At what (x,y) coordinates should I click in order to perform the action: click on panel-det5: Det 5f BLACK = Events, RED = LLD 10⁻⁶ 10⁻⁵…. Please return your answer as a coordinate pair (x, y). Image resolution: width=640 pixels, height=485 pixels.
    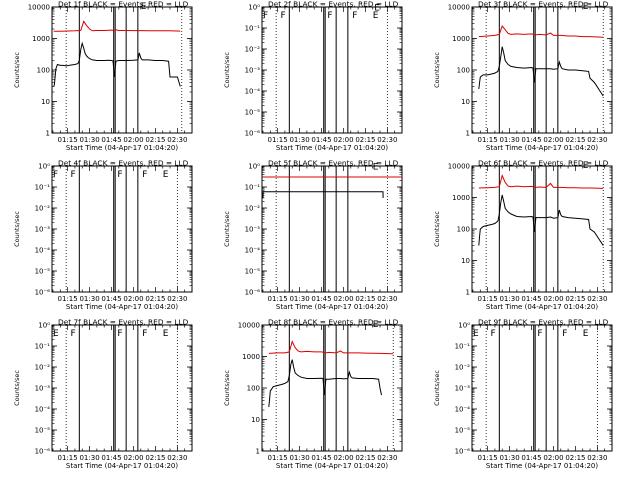
    Looking at the image, I should click on (313, 235).